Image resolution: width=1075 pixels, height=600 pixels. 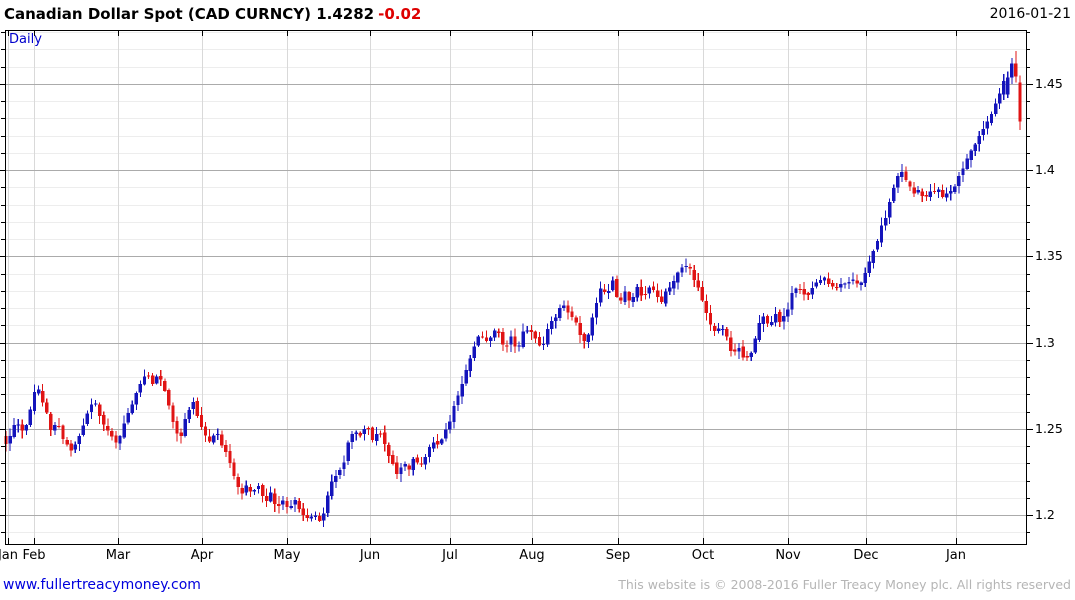 What do you see at coordinates (1049, 428) in the screenshot?
I see `y-axis-label: 1.25` at bounding box center [1049, 428].